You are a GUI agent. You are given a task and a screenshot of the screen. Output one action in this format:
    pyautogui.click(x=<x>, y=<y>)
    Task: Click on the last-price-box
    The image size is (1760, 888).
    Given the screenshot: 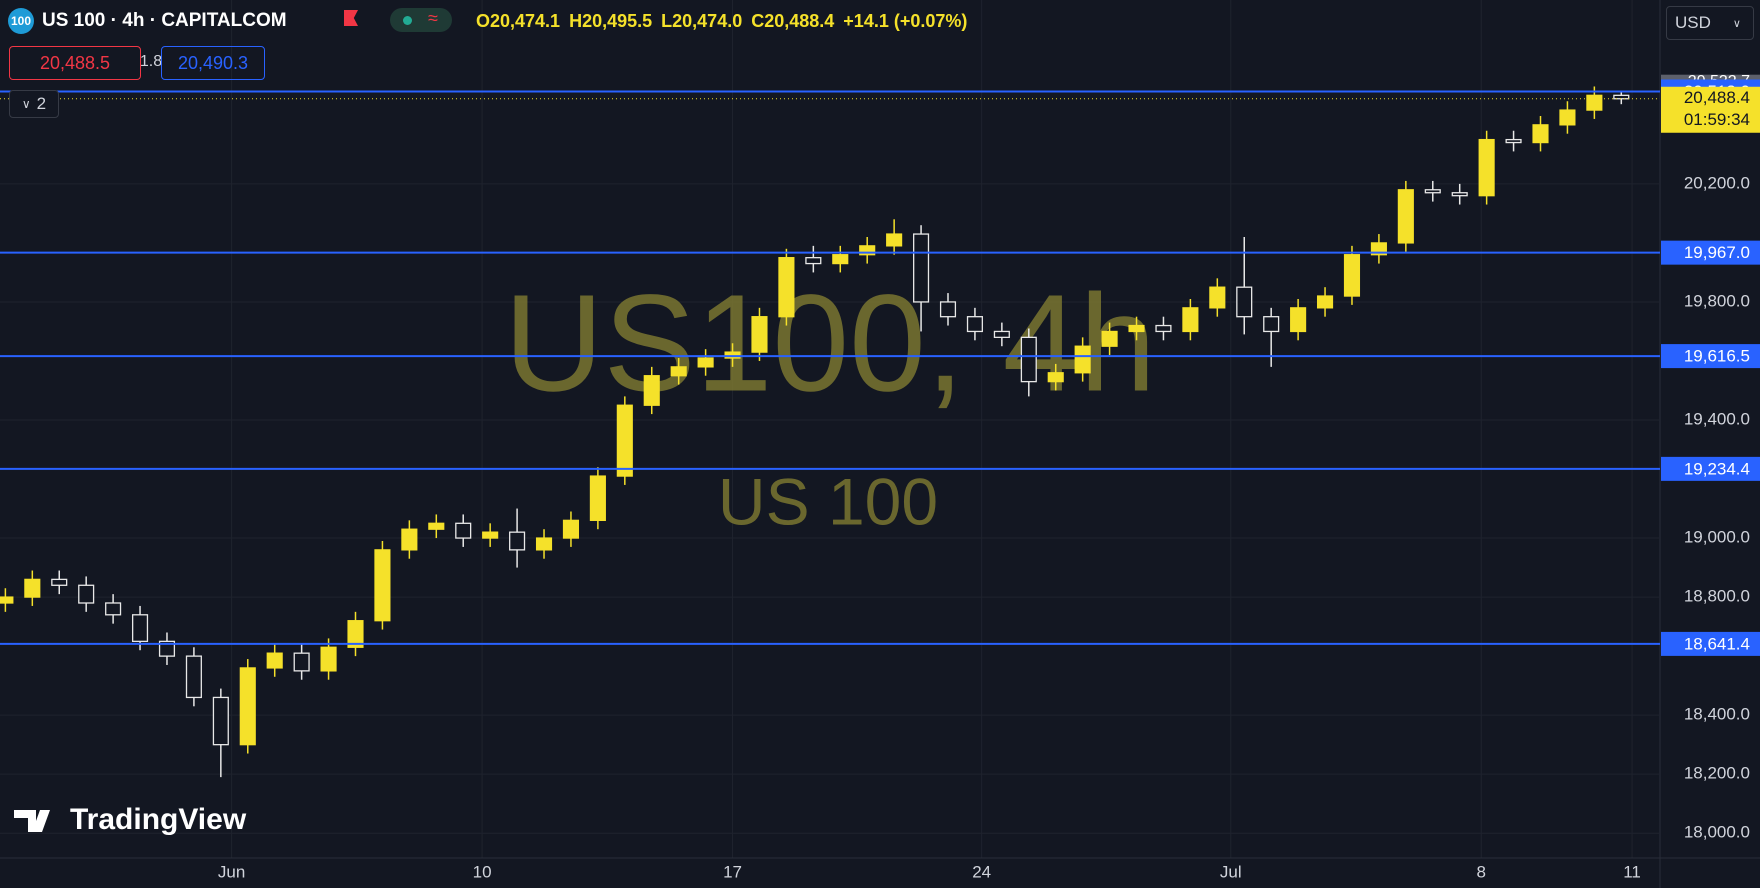 What is the action you would take?
    pyautogui.click(x=1710, y=109)
    